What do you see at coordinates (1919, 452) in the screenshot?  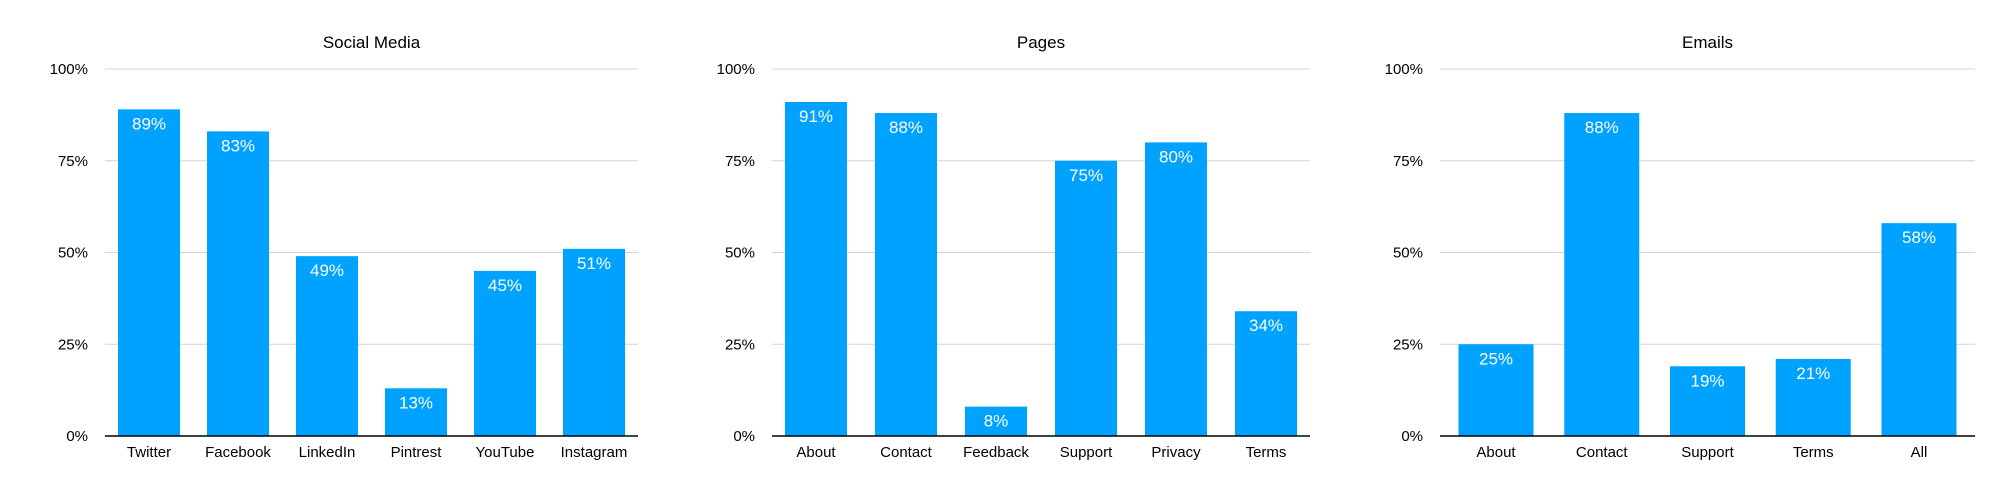 I see `x-tick-label: All` at bounding box center [1919, 452].